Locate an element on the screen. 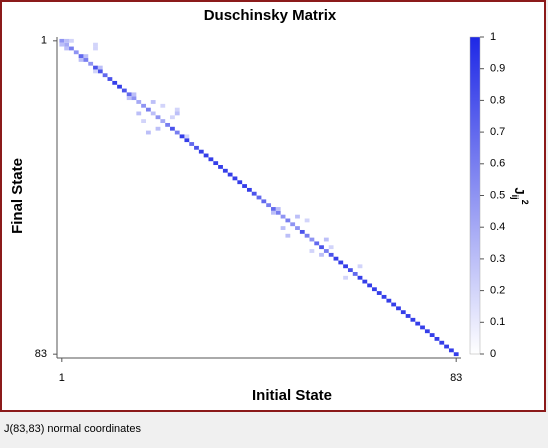  status-text: J(83,83) normal coordinates is located at coordinates (72, 429).